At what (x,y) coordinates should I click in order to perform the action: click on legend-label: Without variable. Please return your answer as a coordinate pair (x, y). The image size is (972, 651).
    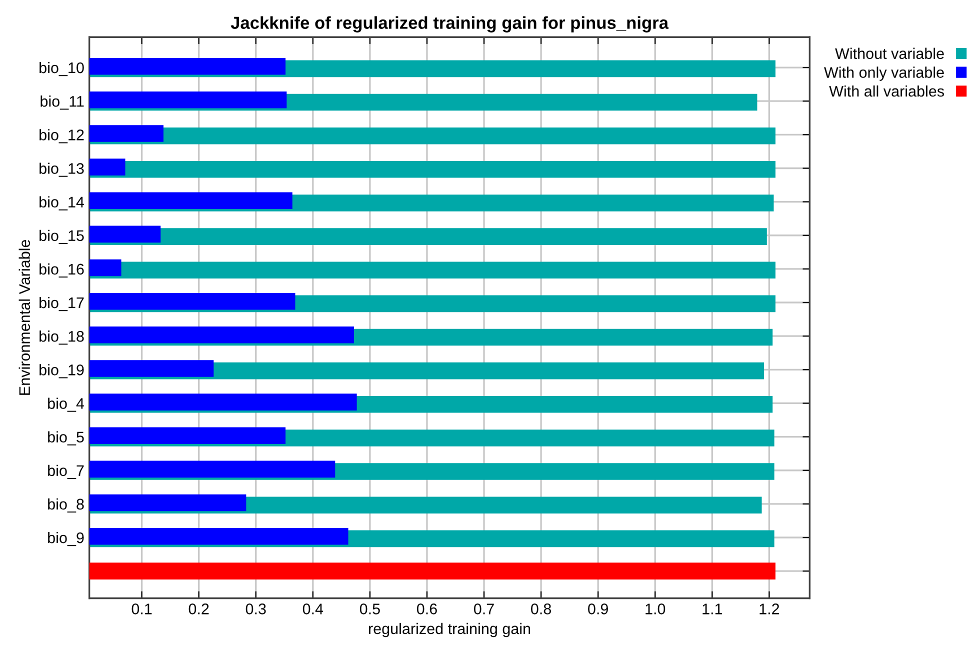
    Looking at the image, I should click on (889, 54).